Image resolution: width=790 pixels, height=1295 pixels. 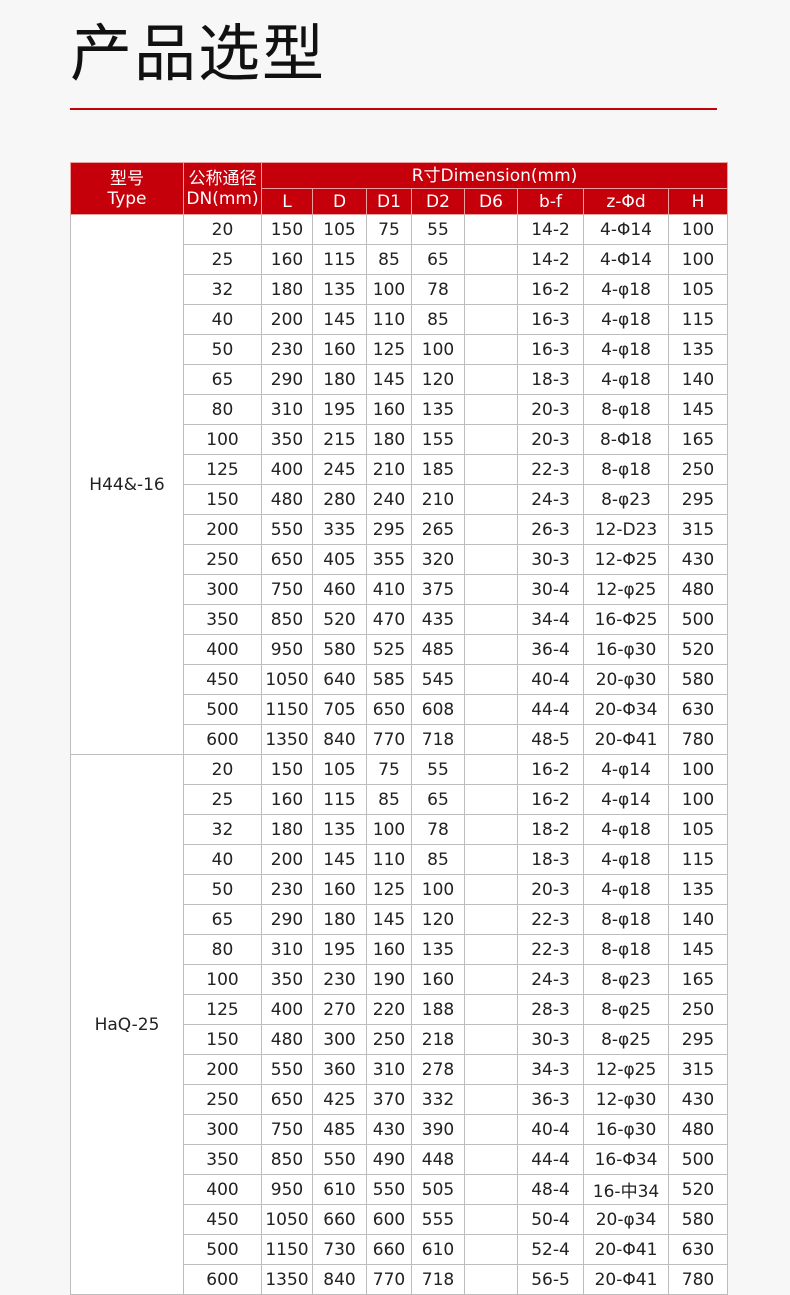 I want to click on table-row: 600 1350 840 770 718 48-5 20-Φ41 780, so click(x=400, y=739).